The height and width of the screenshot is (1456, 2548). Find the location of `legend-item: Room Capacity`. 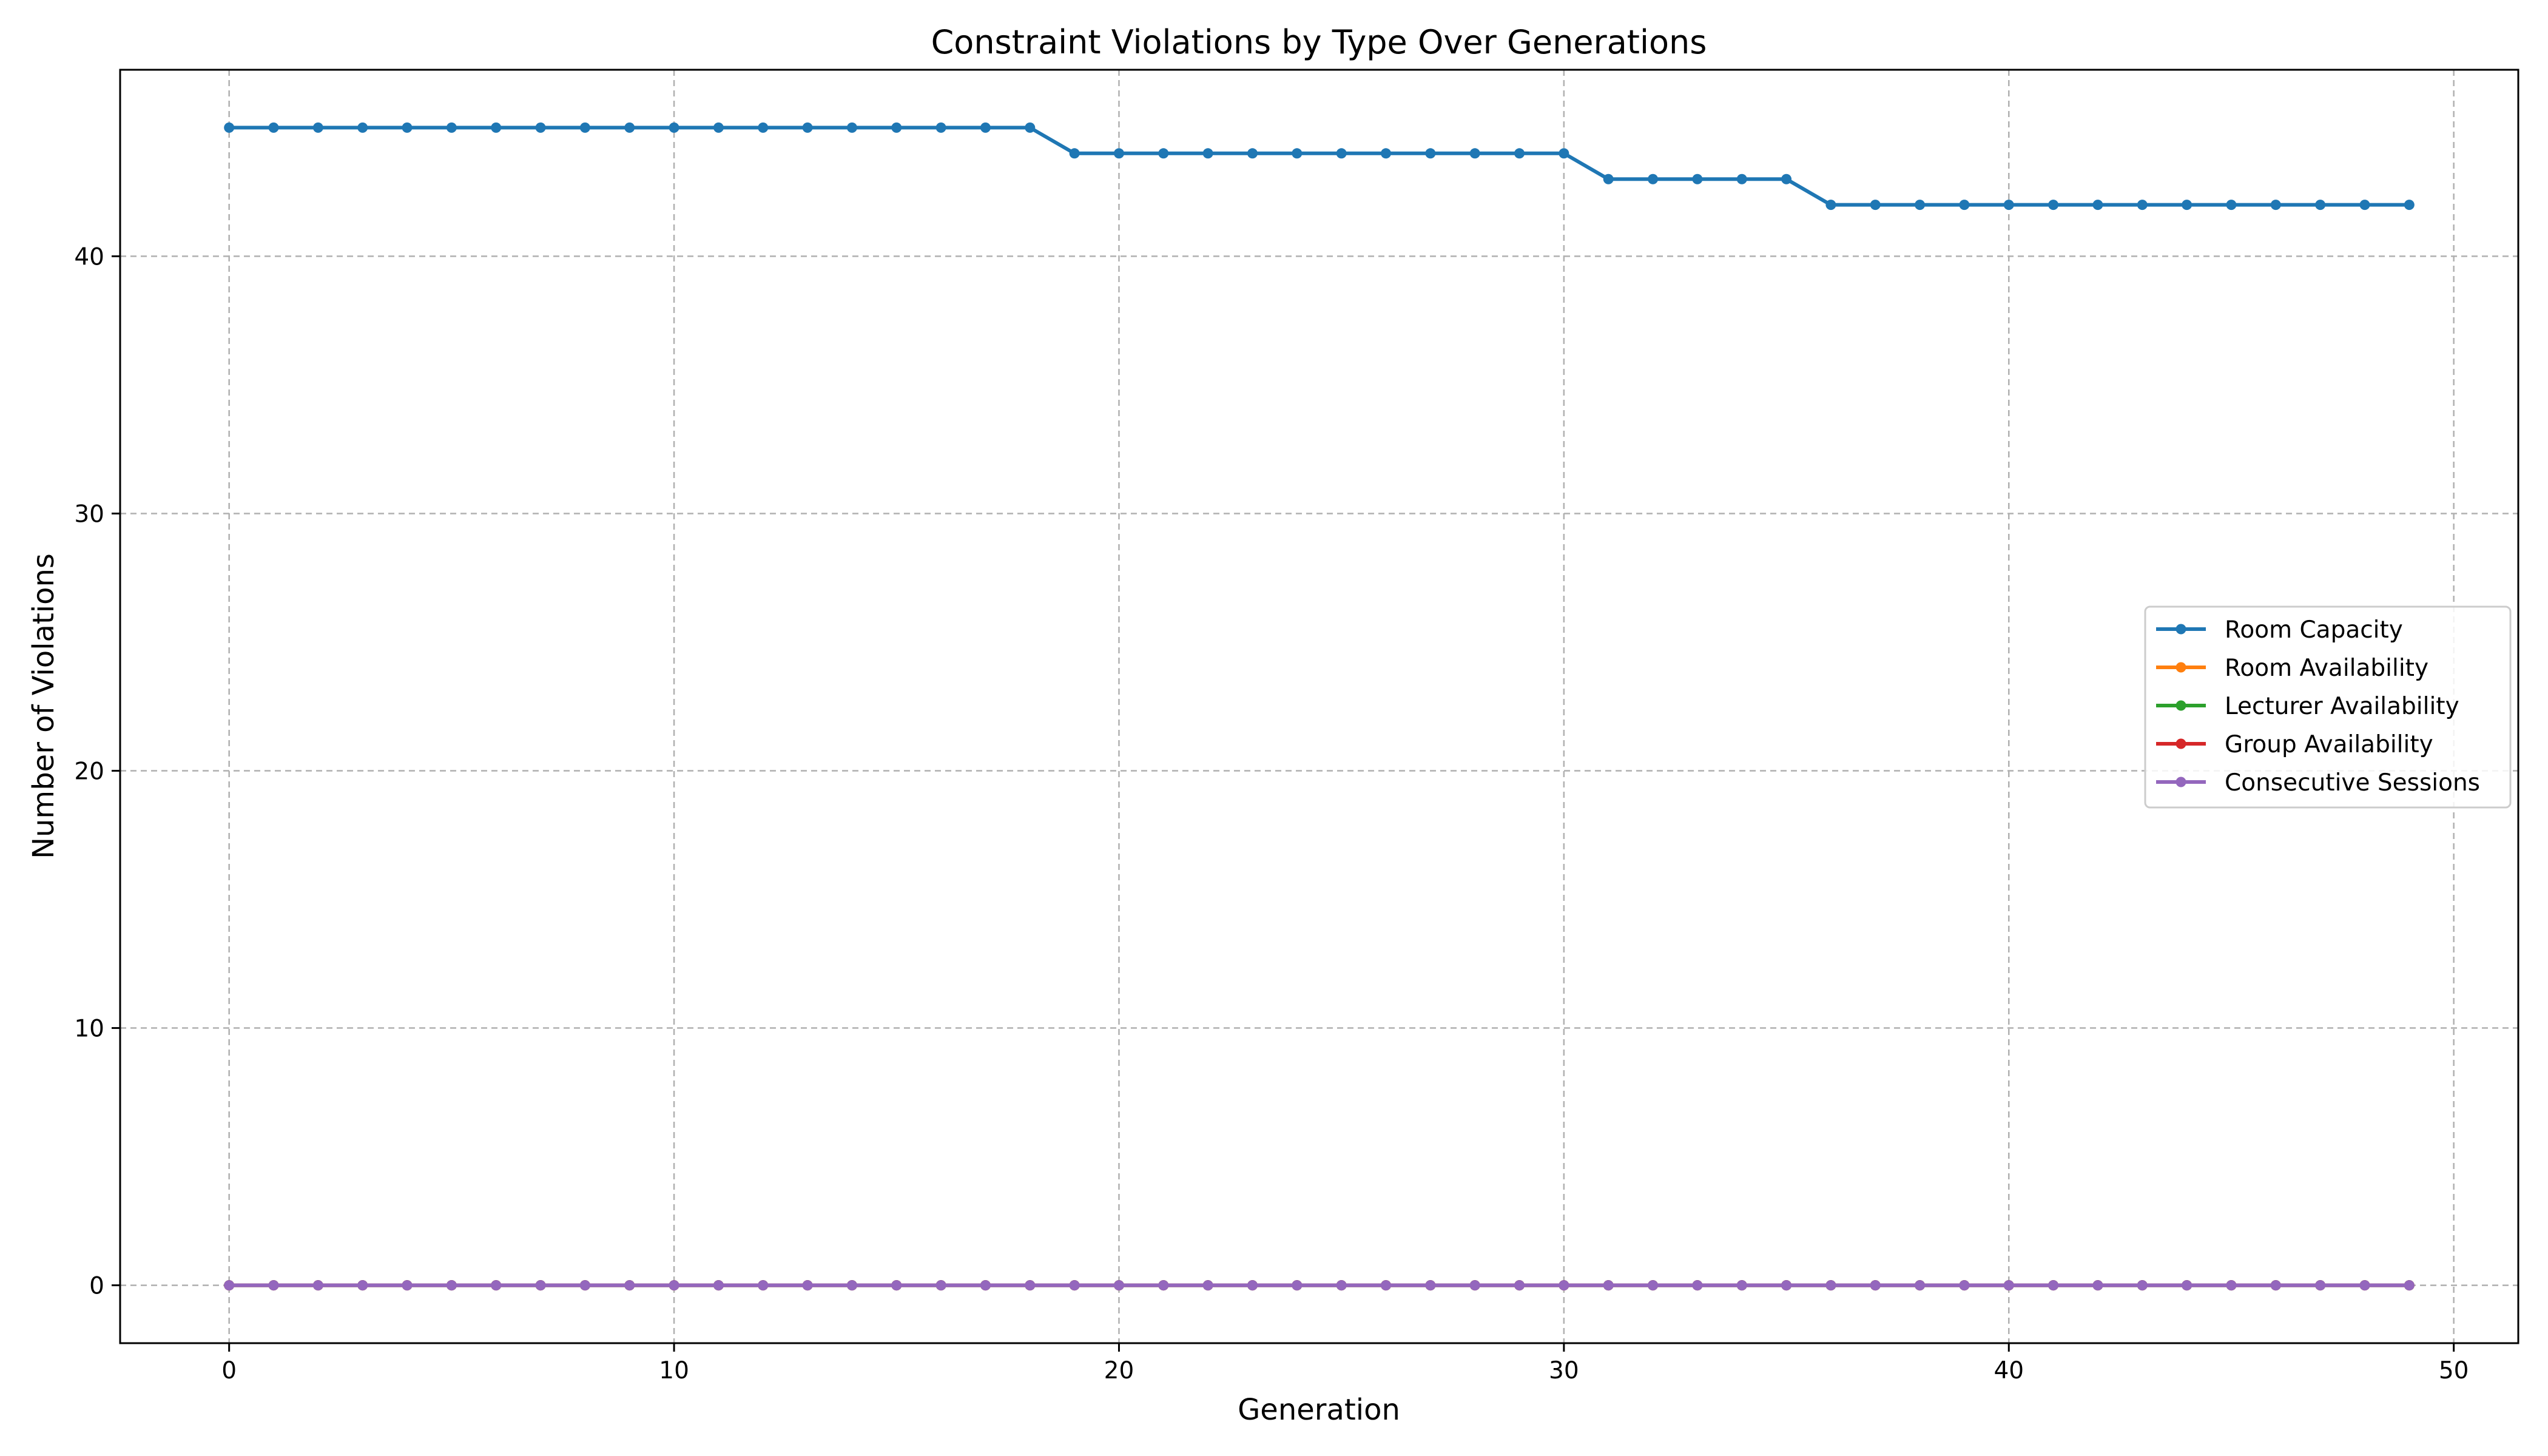

legend-item: Room Capacity is located at coordinates (2279, 630).